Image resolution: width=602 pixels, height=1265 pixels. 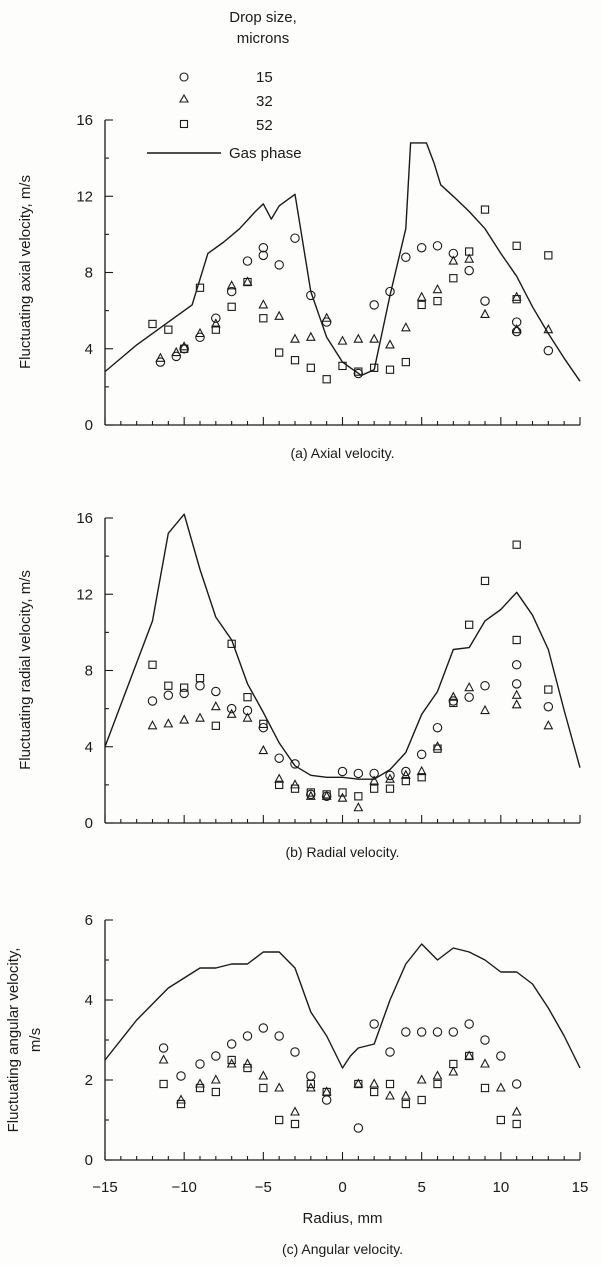 What do you see at coordinates (89, 1080) in the screenshot?
I see `y-tick-label: 2` at bounding box center [89, 1080].